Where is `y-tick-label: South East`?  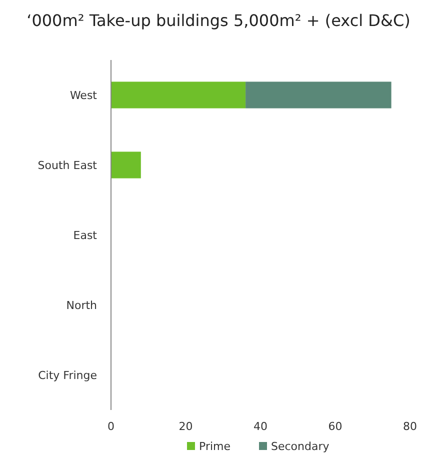
y-tick-label: South East is located at coordinates (68, 165).